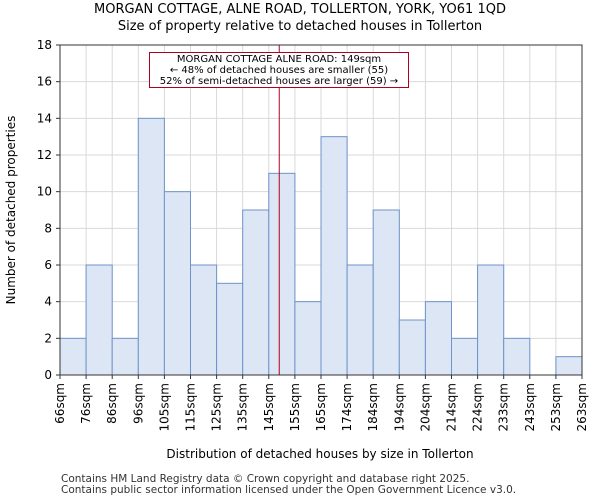 The width and height of the screenshot is (600, 500). Describe the element at coordinates (504, 407) in the screenshot. I see `x-tick-label: 233sqm` at that location.